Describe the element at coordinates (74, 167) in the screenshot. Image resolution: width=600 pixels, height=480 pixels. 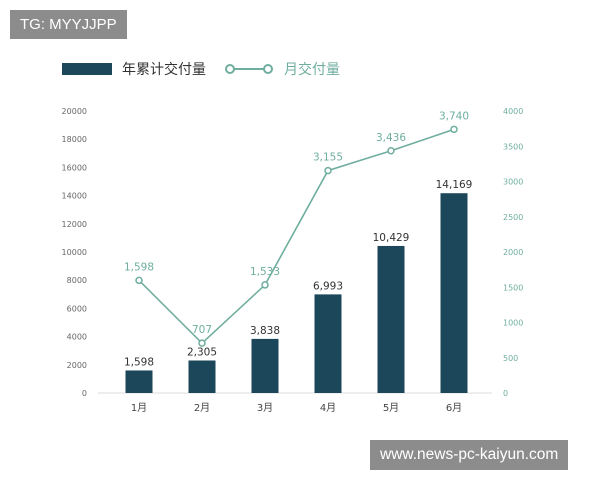
I see `left-axis-tick-label: 16000` at that location.